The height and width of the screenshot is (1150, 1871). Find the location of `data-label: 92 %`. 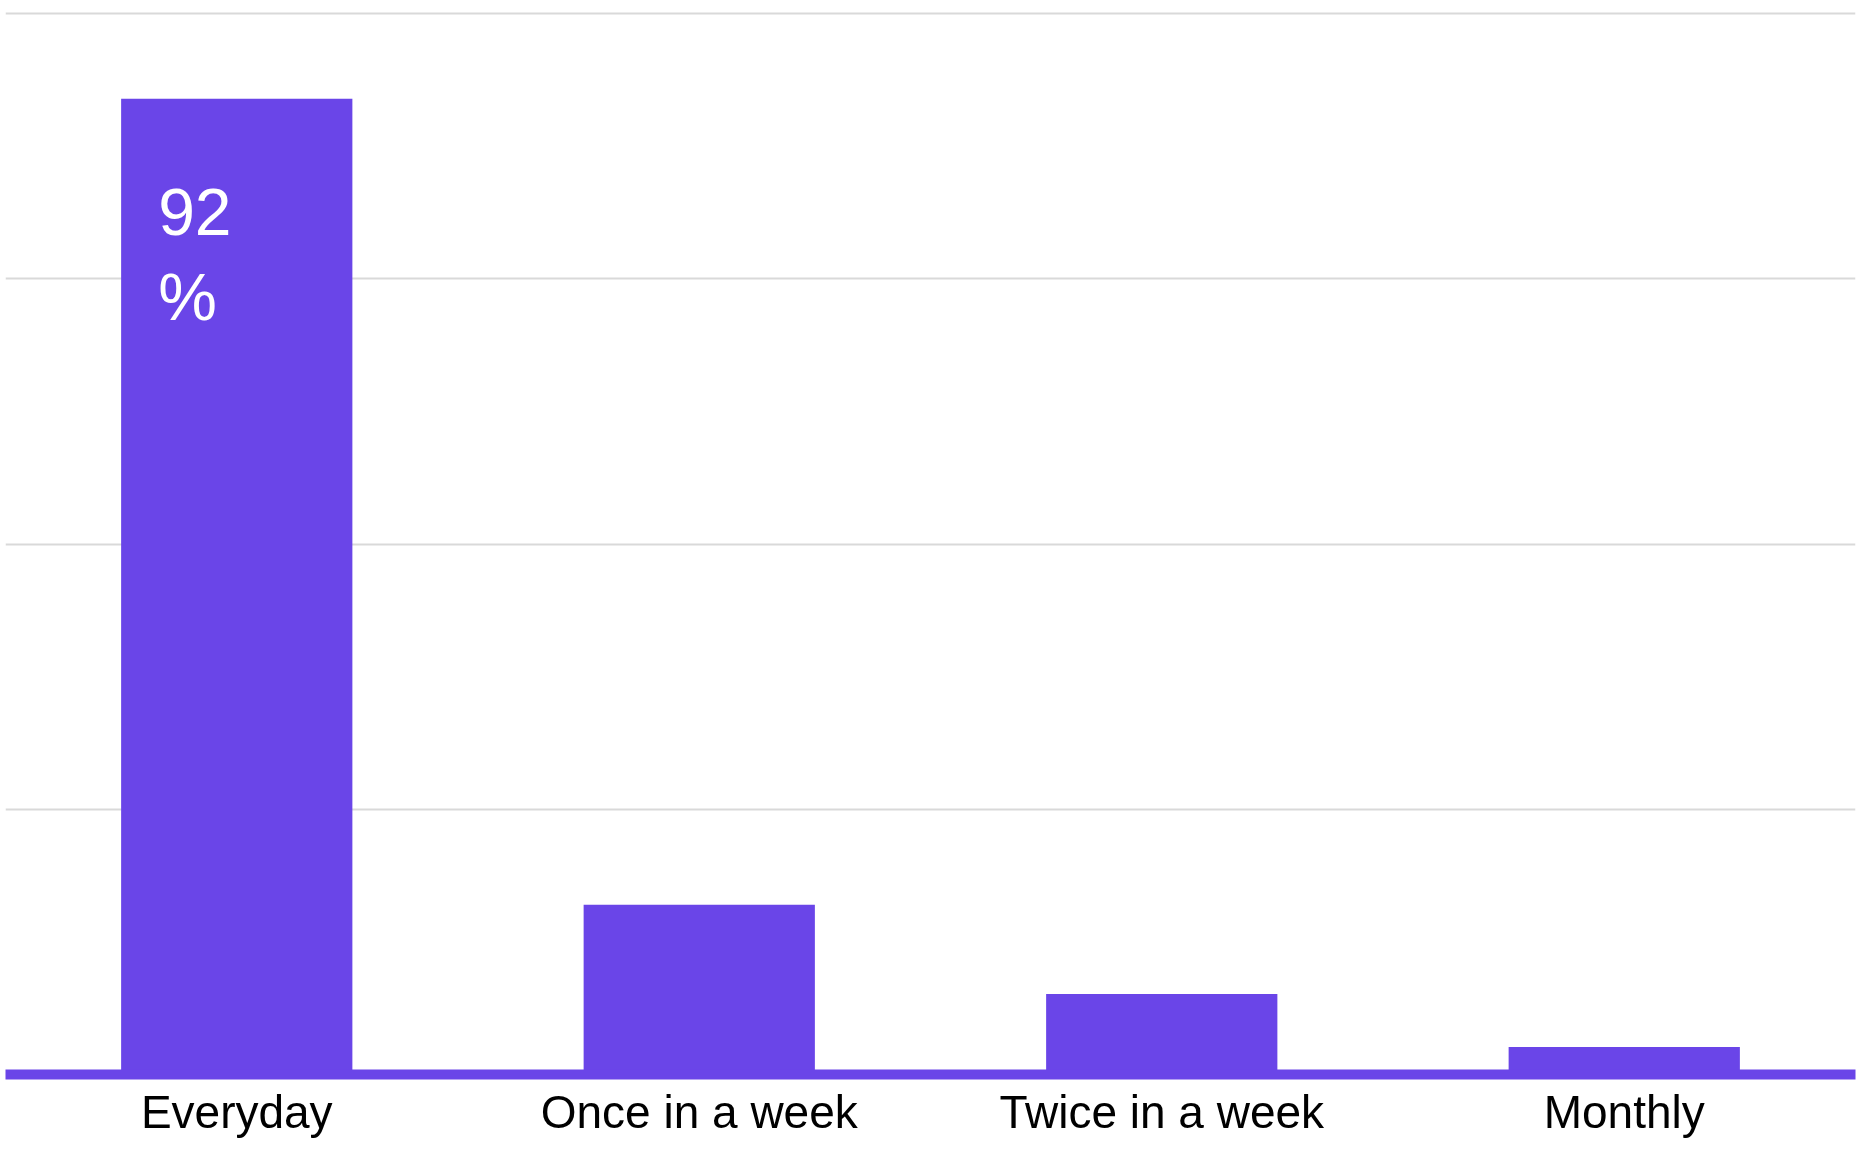

data-label: 92 % is located at coordinates (195, 255).